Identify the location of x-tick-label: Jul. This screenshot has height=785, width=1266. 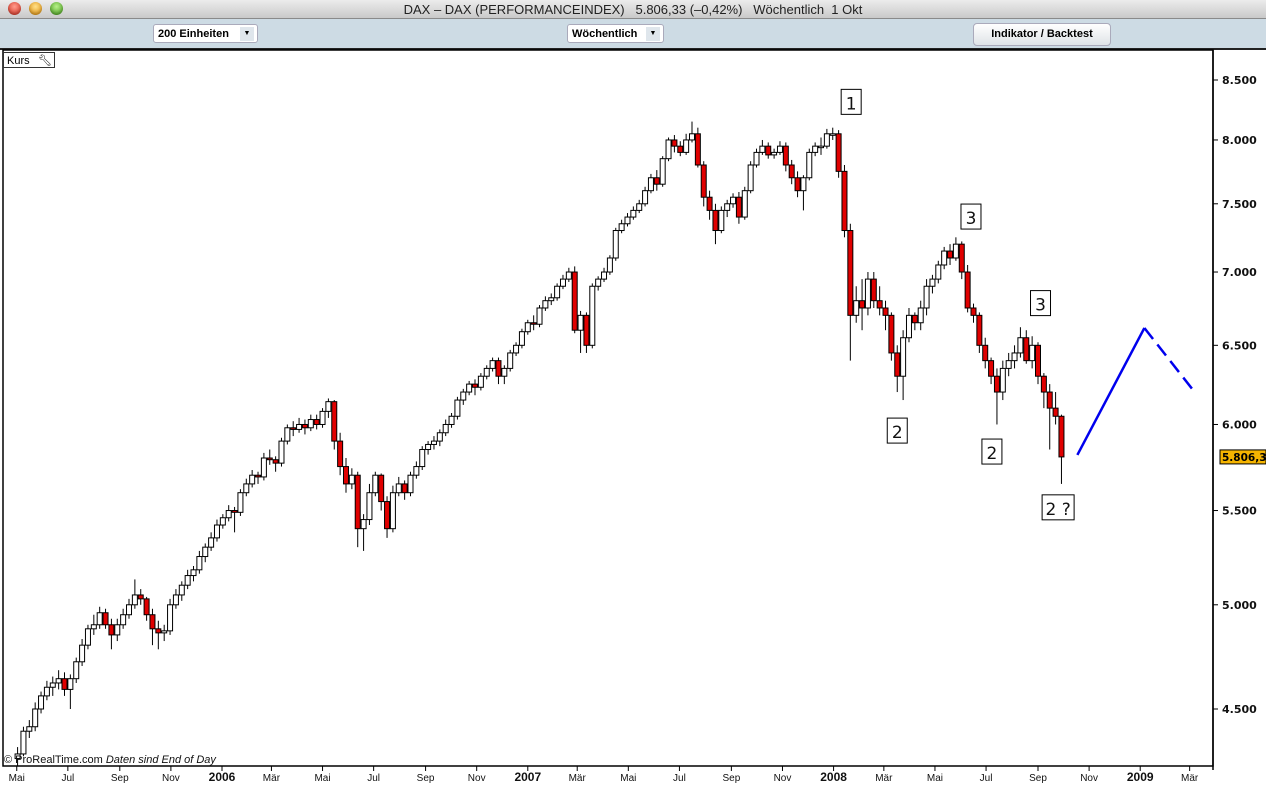
(67, 778).